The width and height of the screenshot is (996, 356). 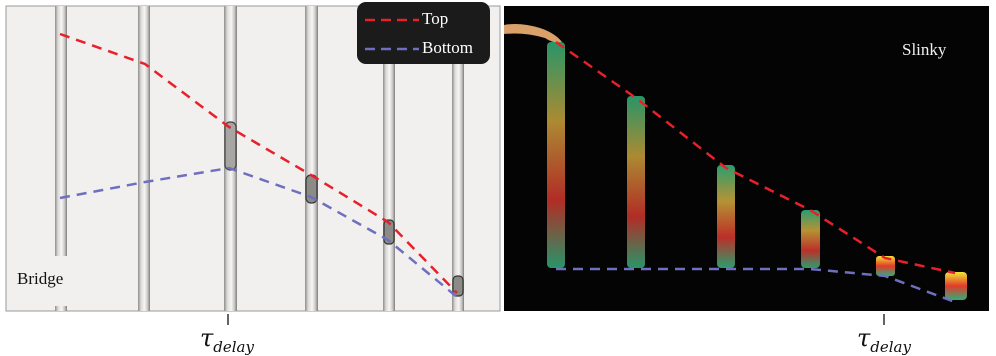 I want to click on bridge-bottom-trace, so click(x=258, y=232).